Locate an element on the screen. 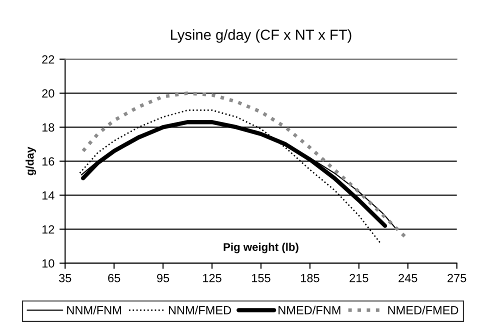 This screenshot has width=486, height=329. x-tick-label: 215 is located at coordinates (359, 278).